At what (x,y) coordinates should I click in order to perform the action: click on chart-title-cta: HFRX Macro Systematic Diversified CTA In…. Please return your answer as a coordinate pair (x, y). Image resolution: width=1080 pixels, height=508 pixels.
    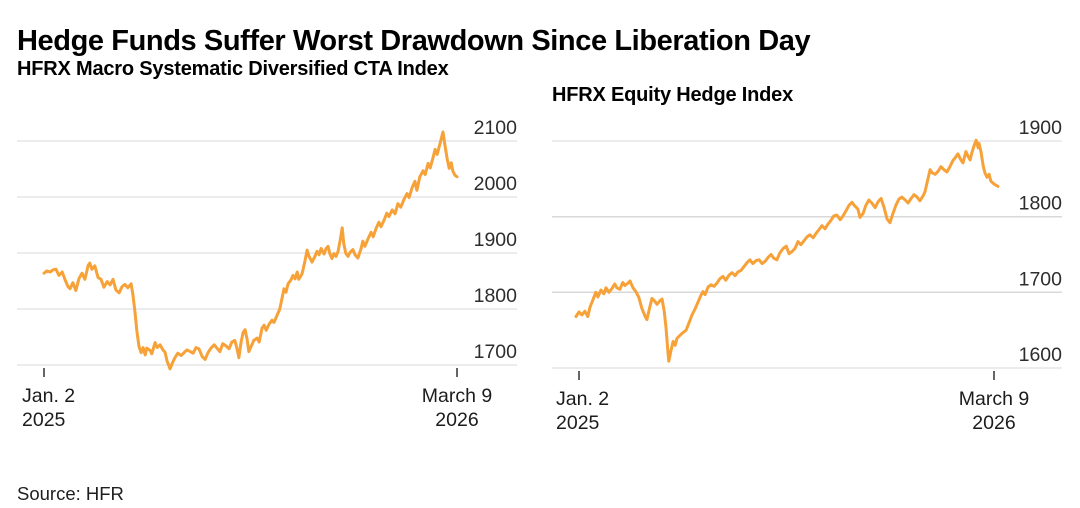
    Looking at the image, I should click on (233, 69).